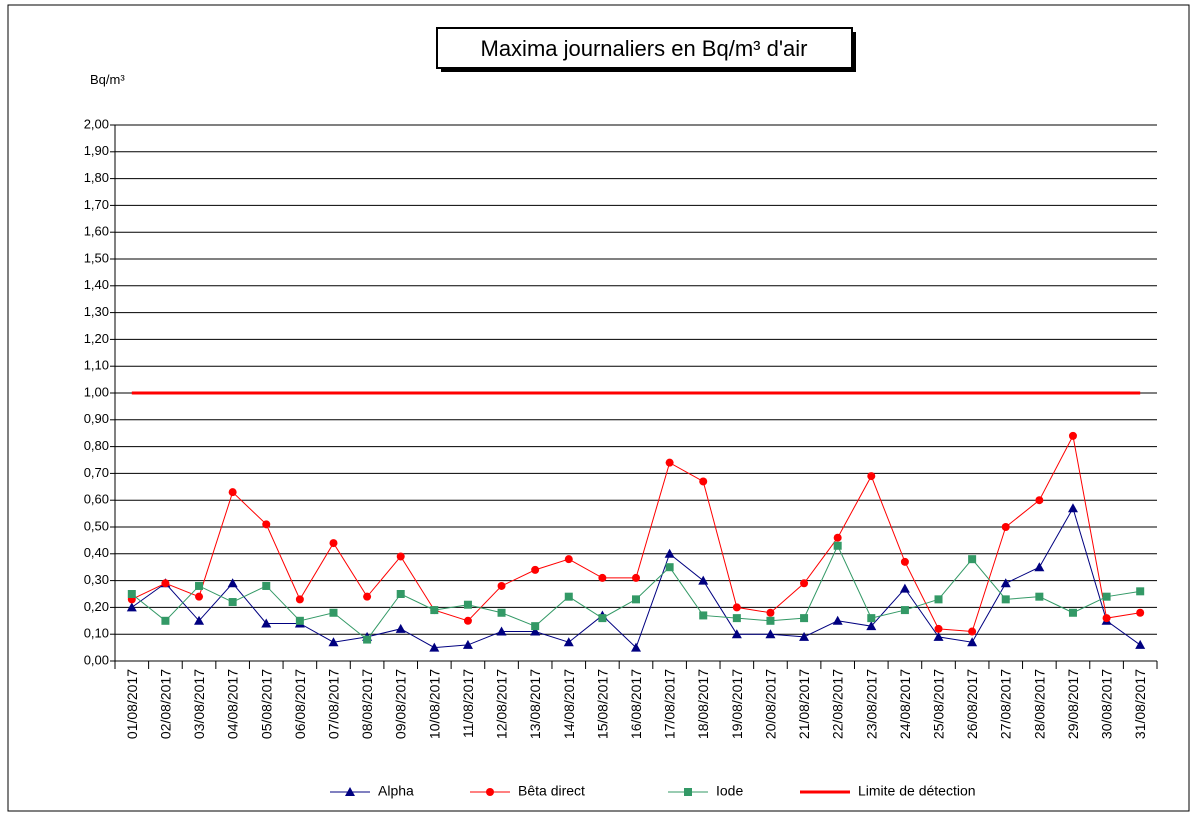  I want to click on x-tick-label: 29/08/2017, so click(1073, 704).